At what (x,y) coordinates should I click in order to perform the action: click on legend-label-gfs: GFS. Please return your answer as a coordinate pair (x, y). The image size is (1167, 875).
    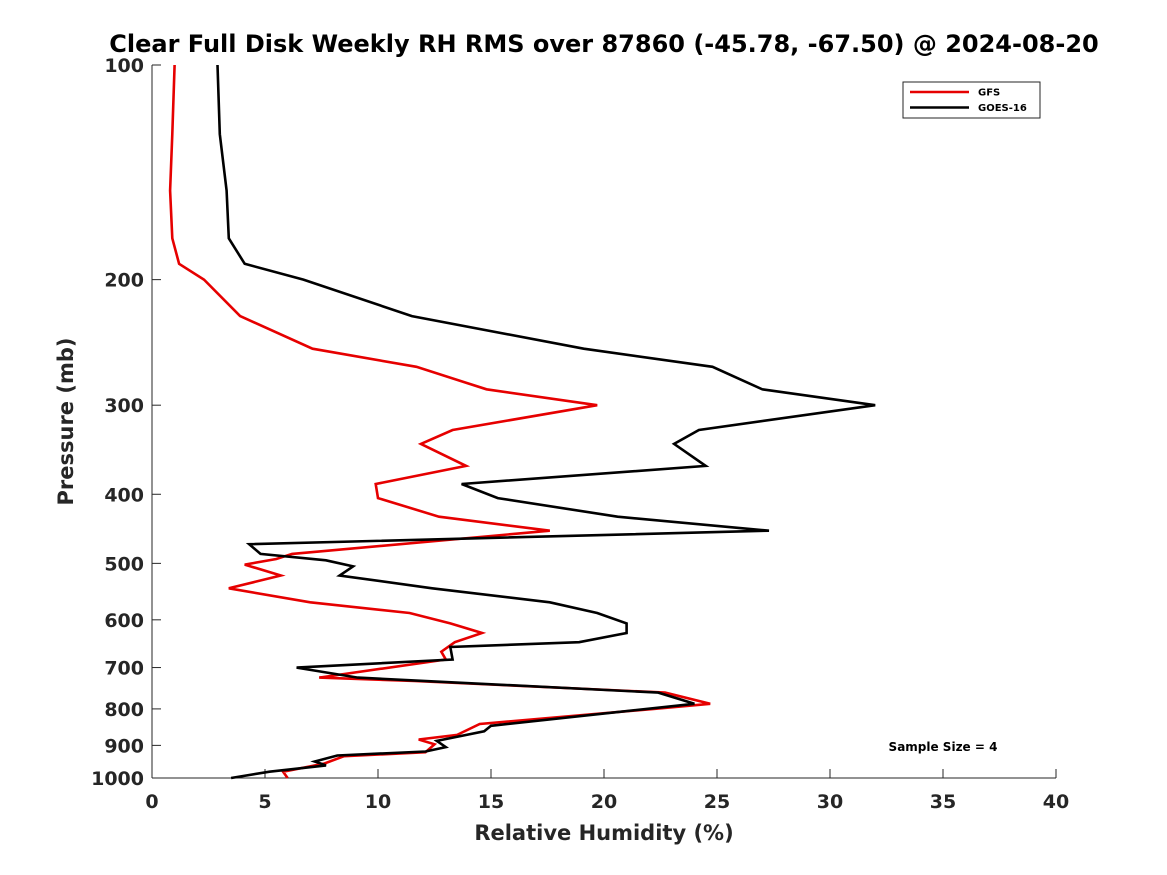
    Looking at the image, I should click on (989, 93).